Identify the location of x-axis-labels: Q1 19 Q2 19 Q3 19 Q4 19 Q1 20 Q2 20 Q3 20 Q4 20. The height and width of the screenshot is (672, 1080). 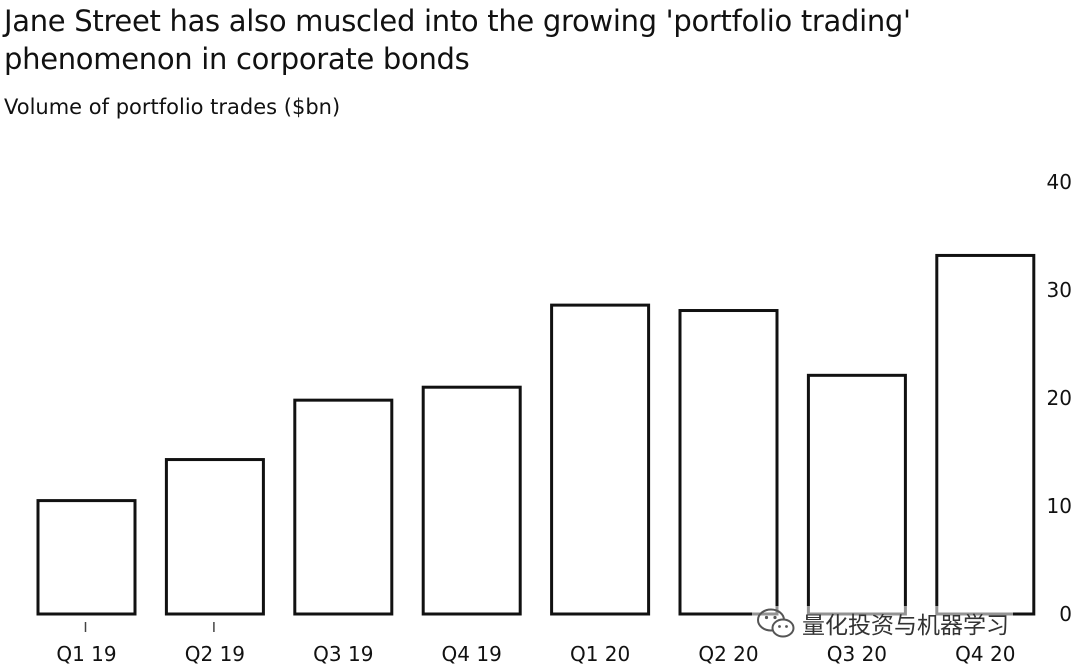
(535, 644).